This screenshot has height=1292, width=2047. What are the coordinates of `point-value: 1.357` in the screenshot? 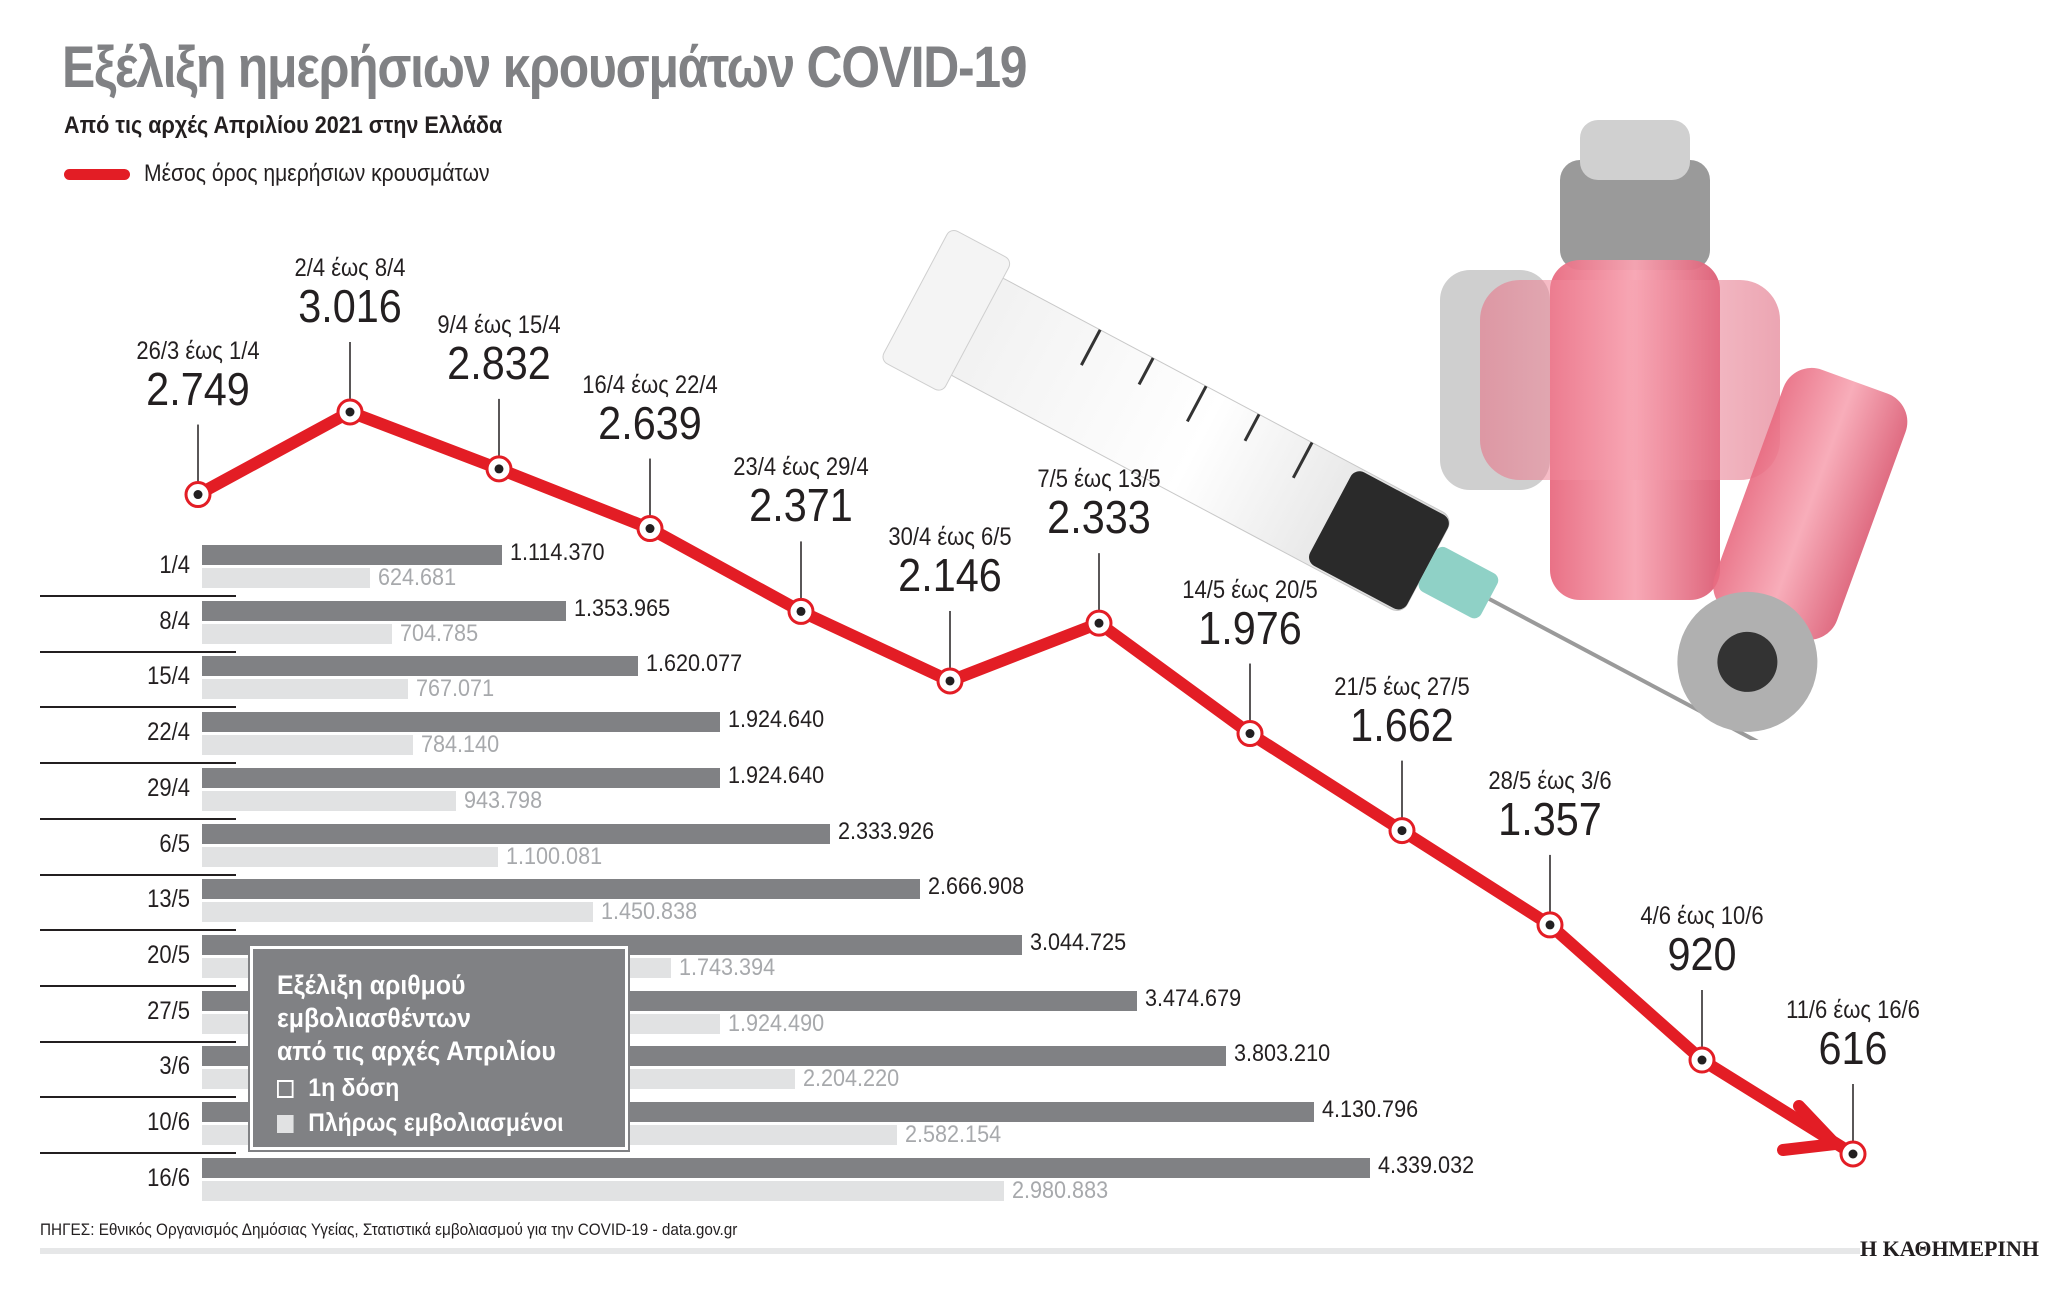 It's located at (1550, 818).